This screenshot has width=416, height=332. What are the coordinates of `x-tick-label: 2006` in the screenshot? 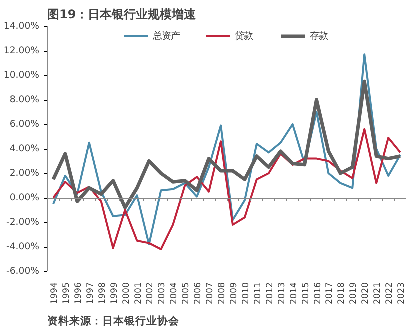 It's located at (199, 293).